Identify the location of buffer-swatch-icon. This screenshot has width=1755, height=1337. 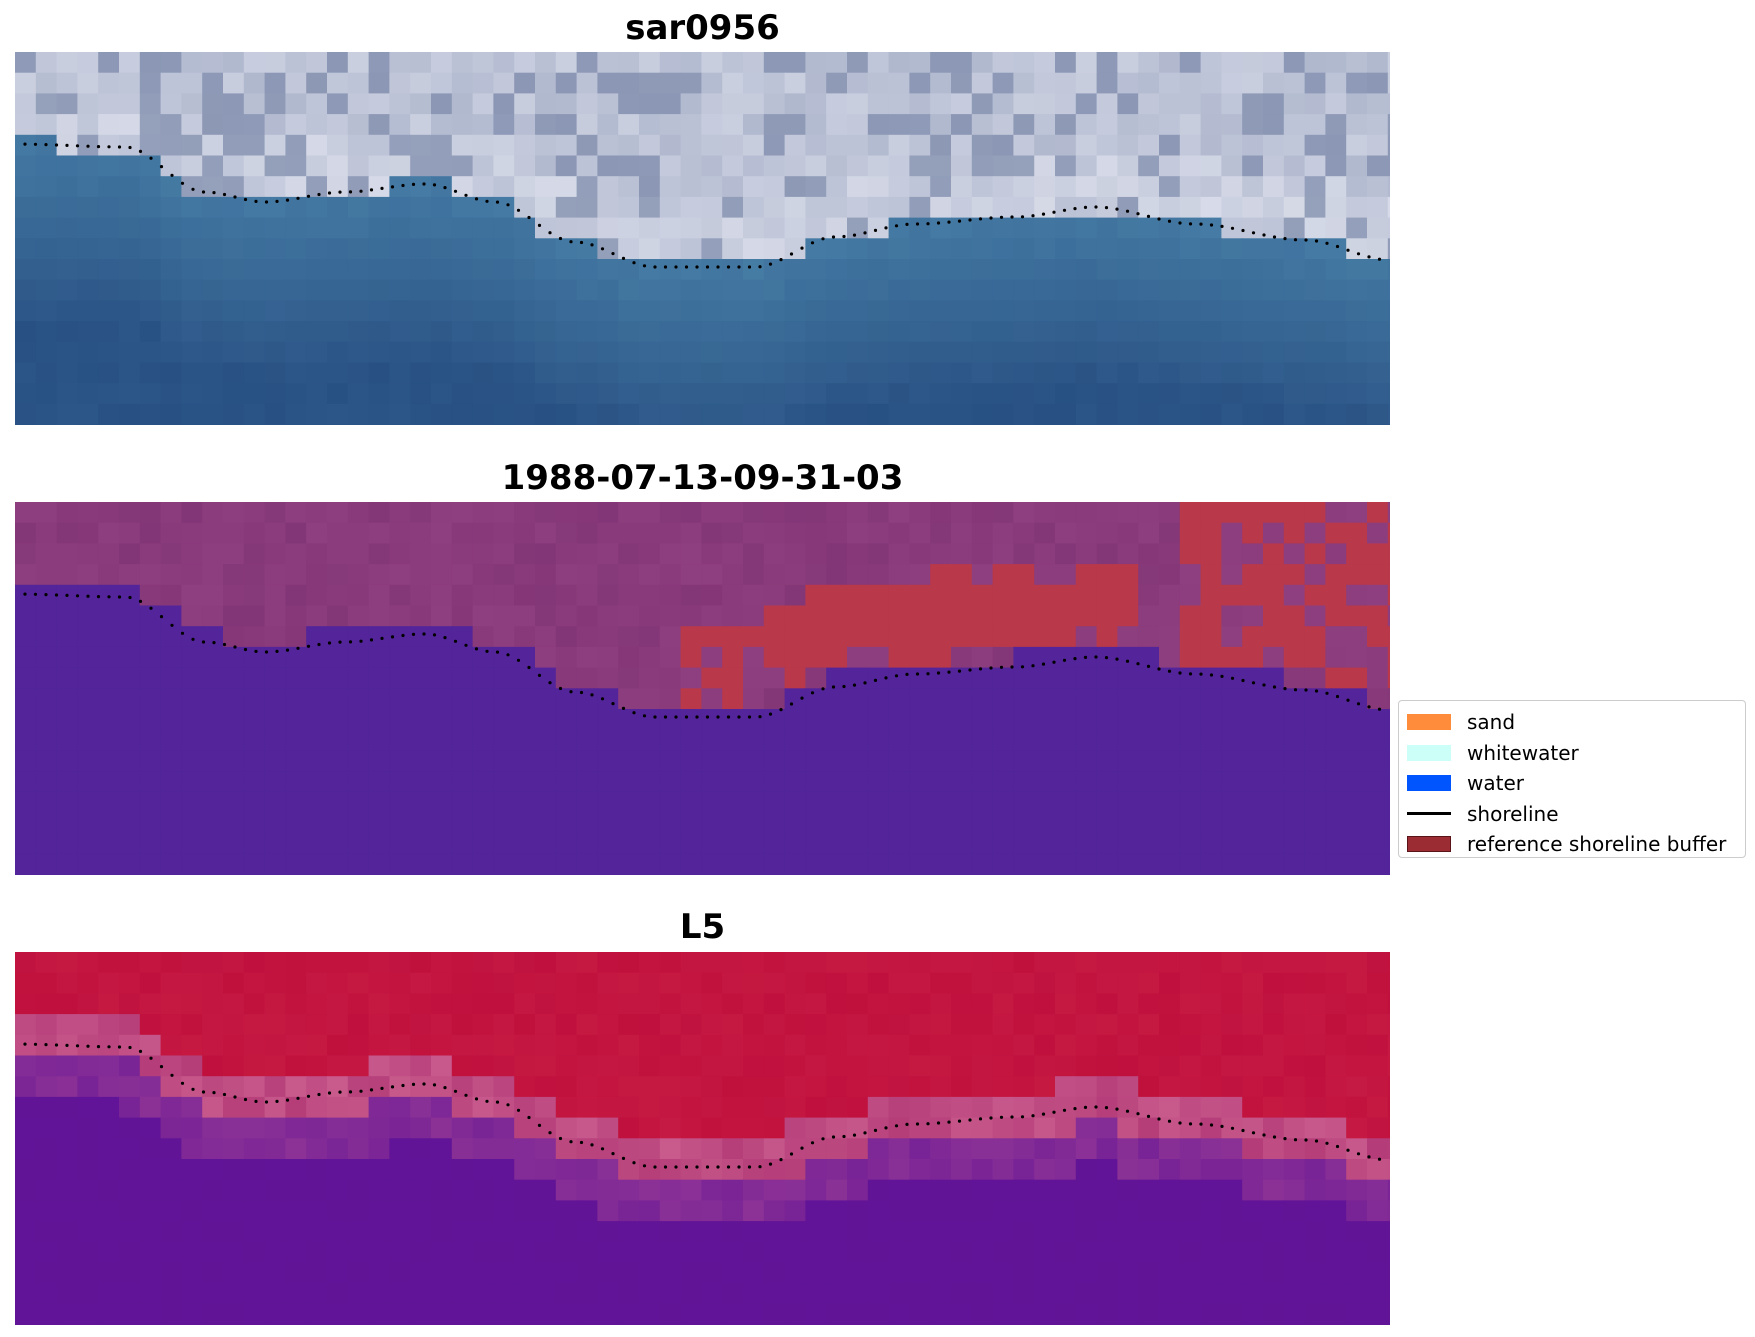
(1429, 844).